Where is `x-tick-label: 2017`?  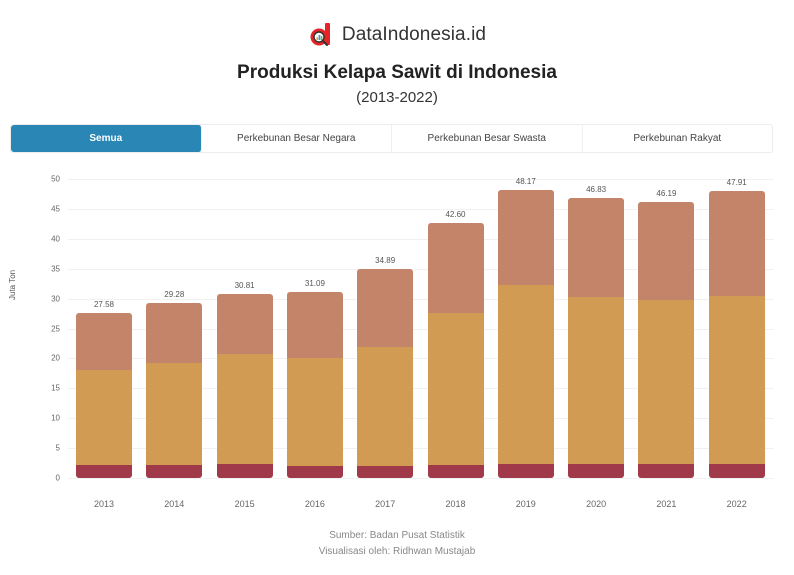 x-tick-label: 2017 is located at coordinates (385, 504).